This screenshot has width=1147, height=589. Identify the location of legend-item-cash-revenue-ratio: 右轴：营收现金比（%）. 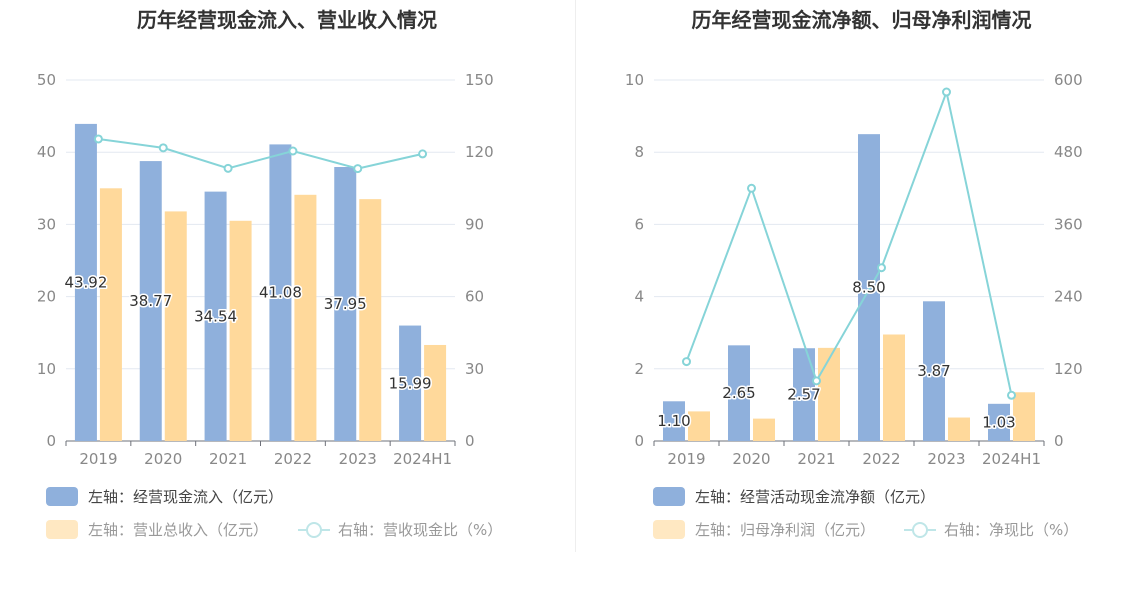
(400, 529).